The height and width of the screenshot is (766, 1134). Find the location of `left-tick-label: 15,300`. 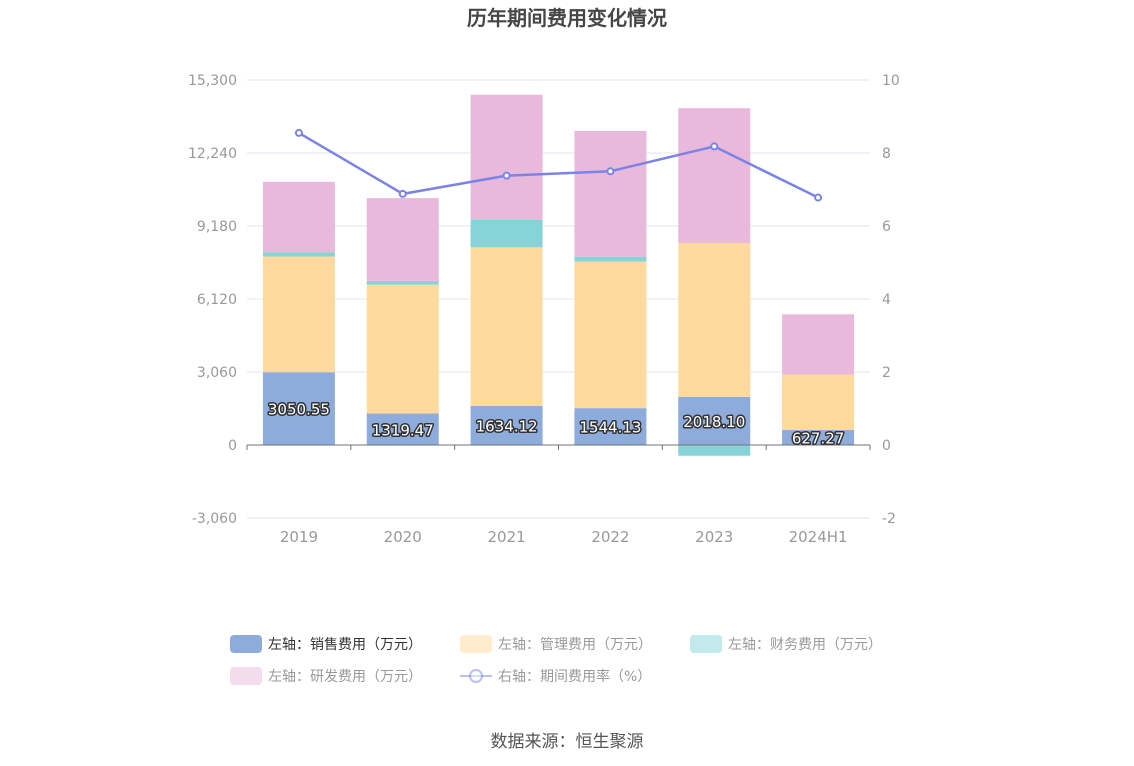

left-tick-label: 15,300 is located at coordinates (212, 81).